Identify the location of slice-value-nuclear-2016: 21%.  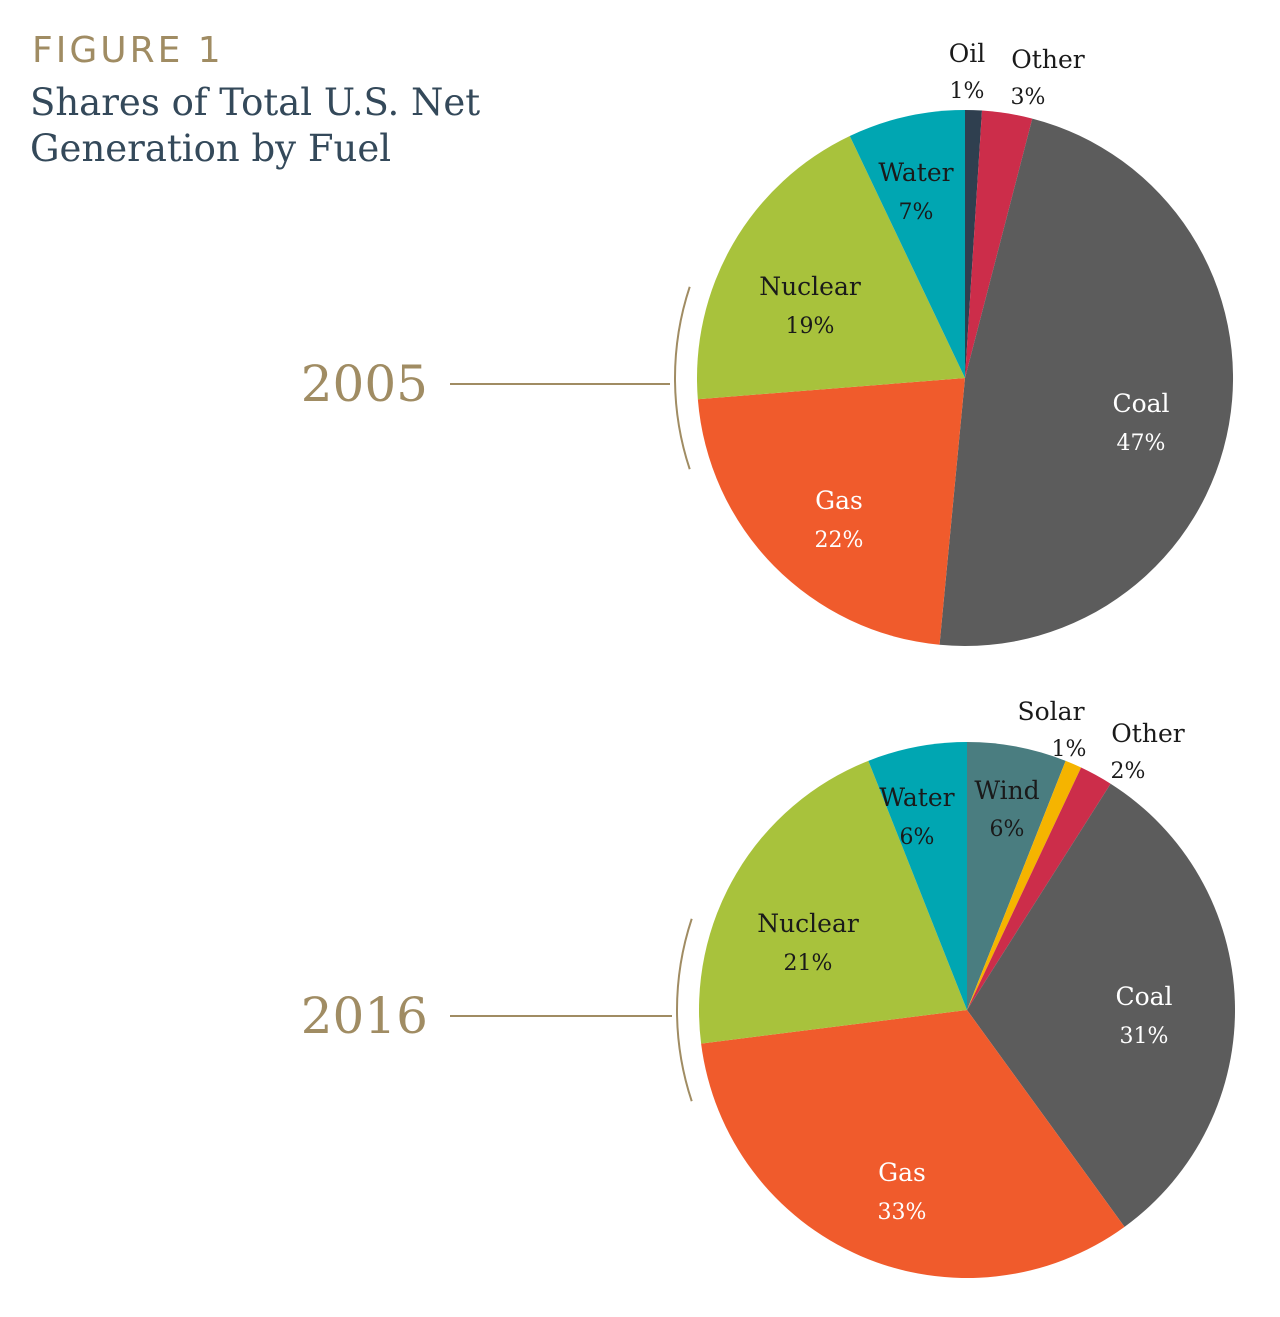
(808, 963).